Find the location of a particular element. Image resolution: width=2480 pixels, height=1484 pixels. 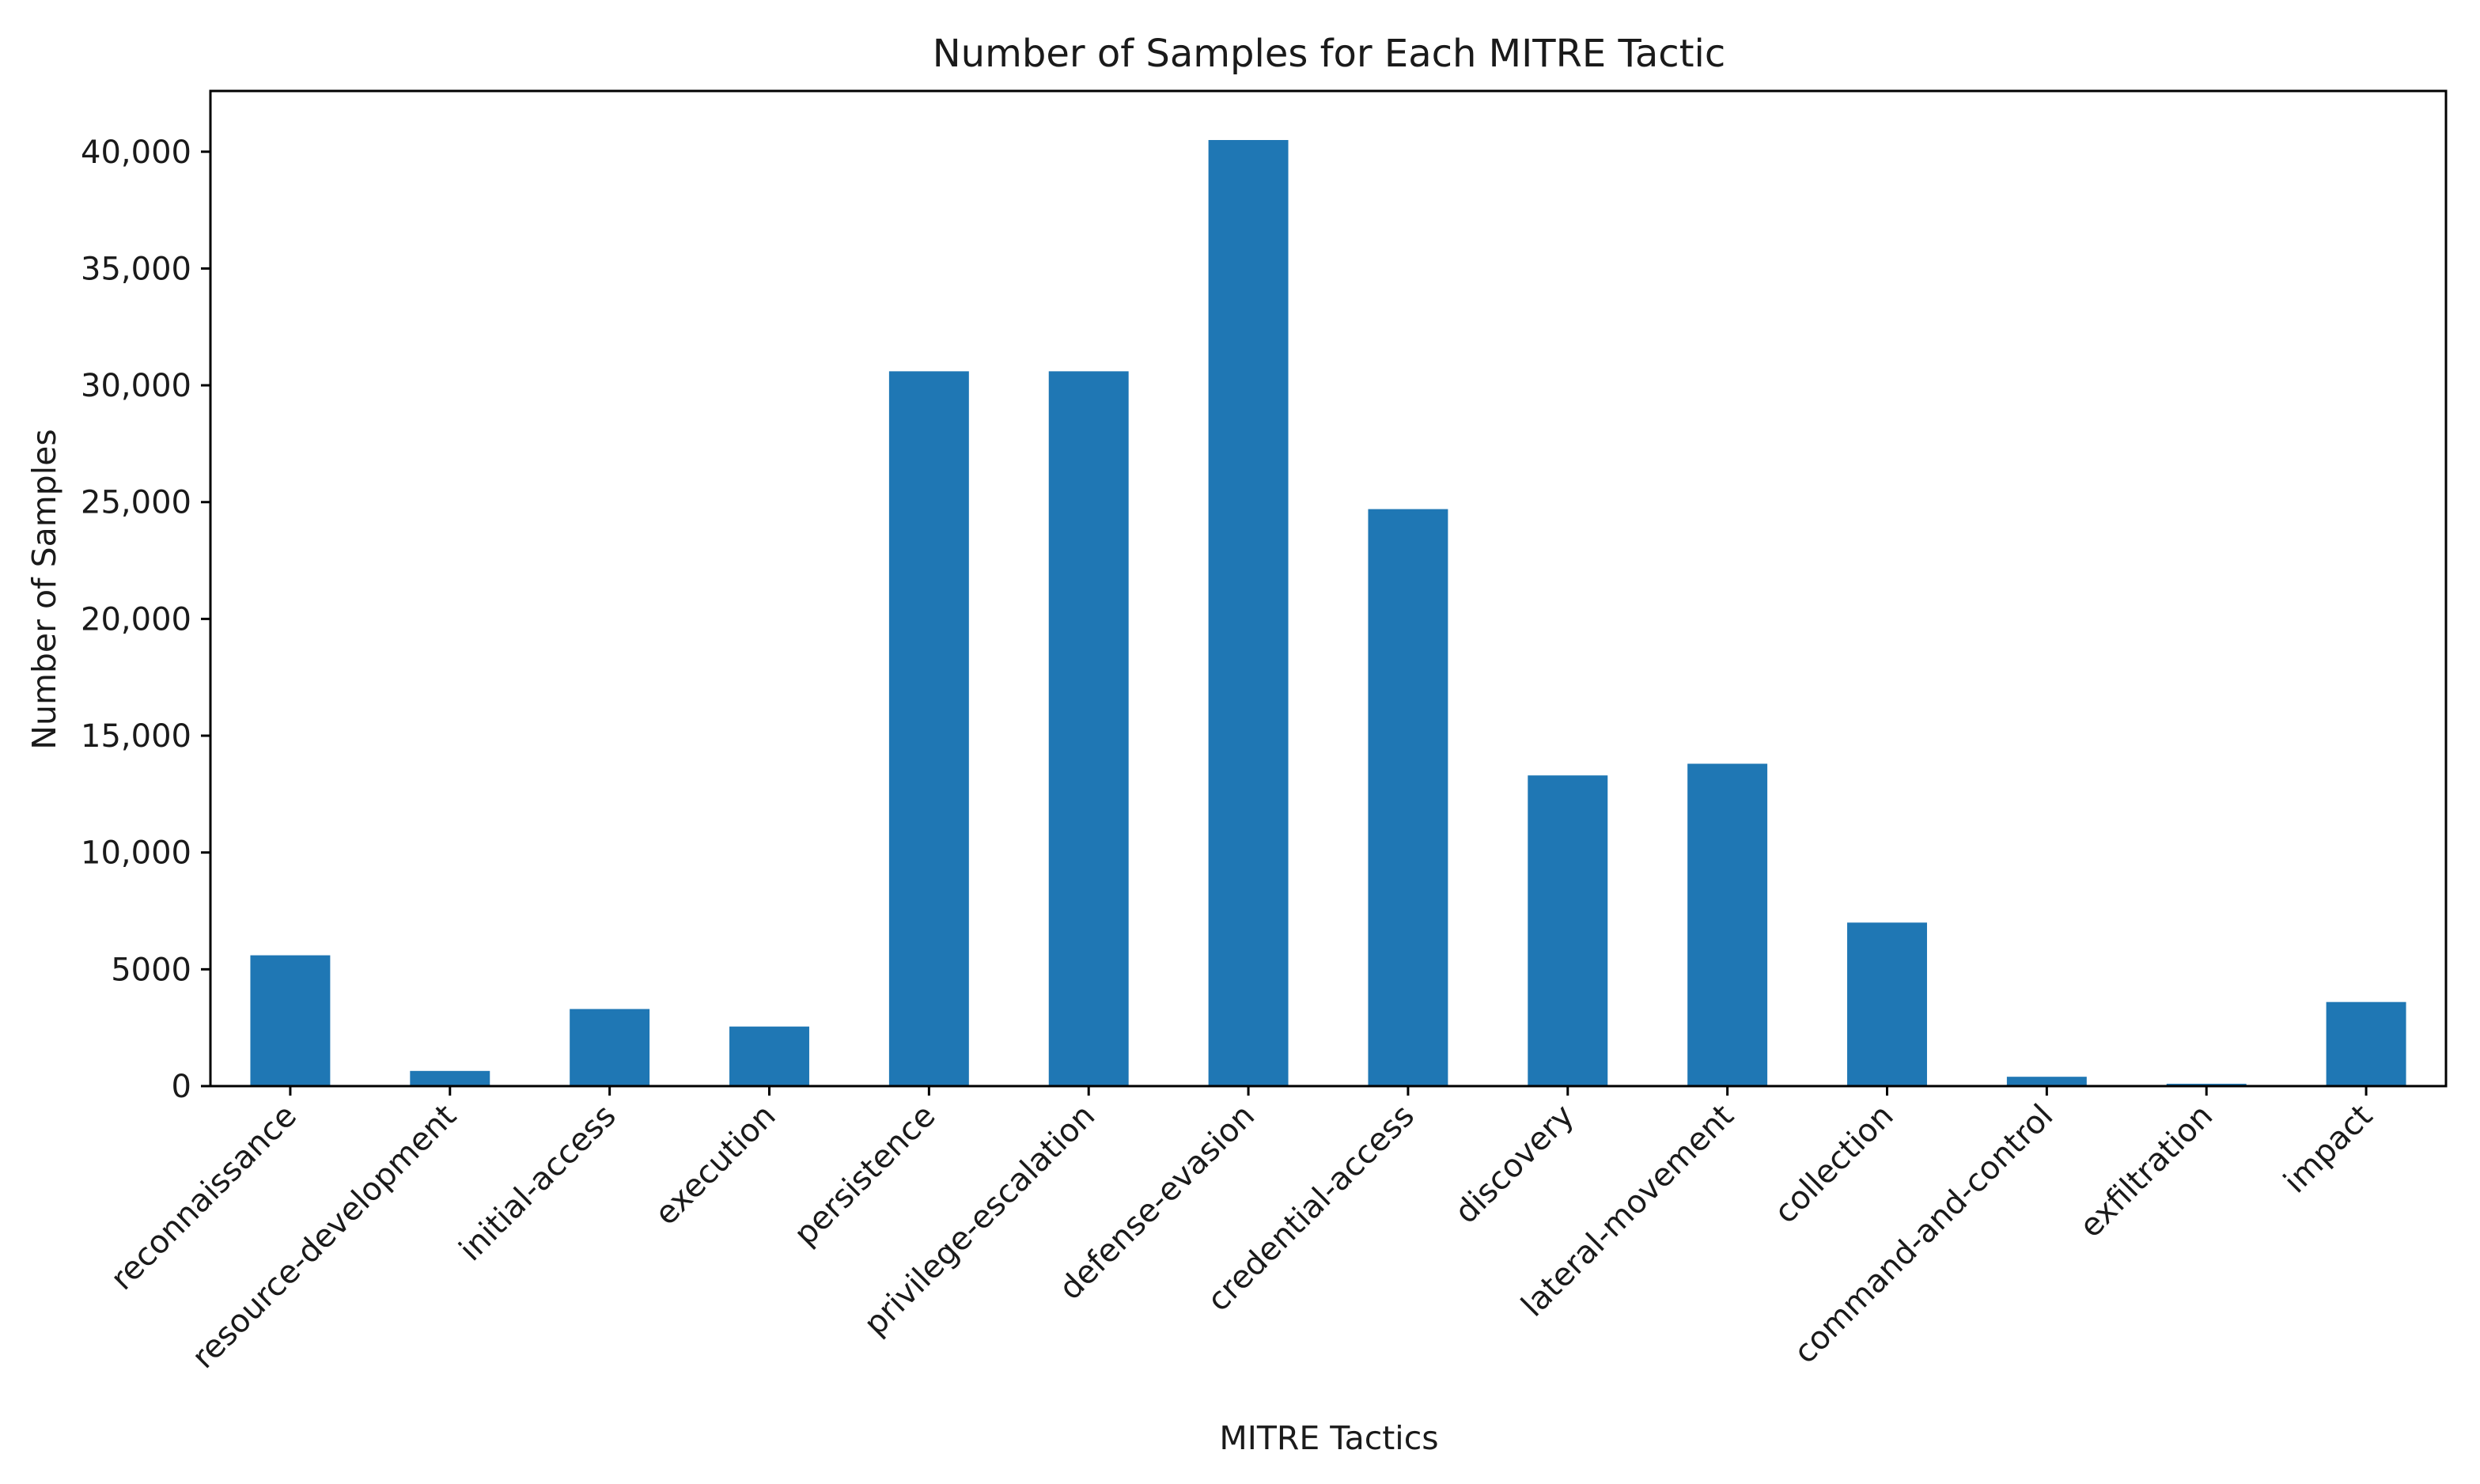

bar-initial-access is located at coordinates (610, 1047).